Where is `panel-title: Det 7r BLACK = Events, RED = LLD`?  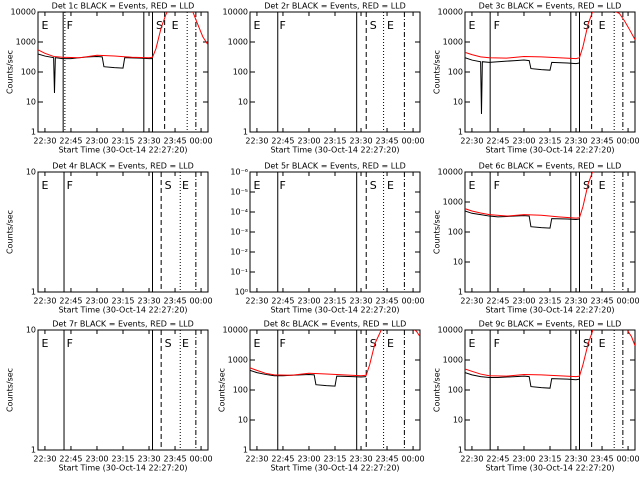 panel-title: Det 7r BLACK = Events, RED = LLD is located at coordinates (123, 324).